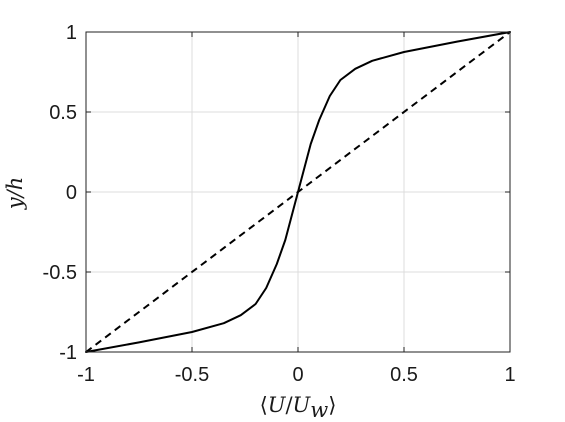 This screenshot has width=565, height=422. I want to click on y-tick-labels: -1 -0.5 0 0.5 1, so click(60, 193).